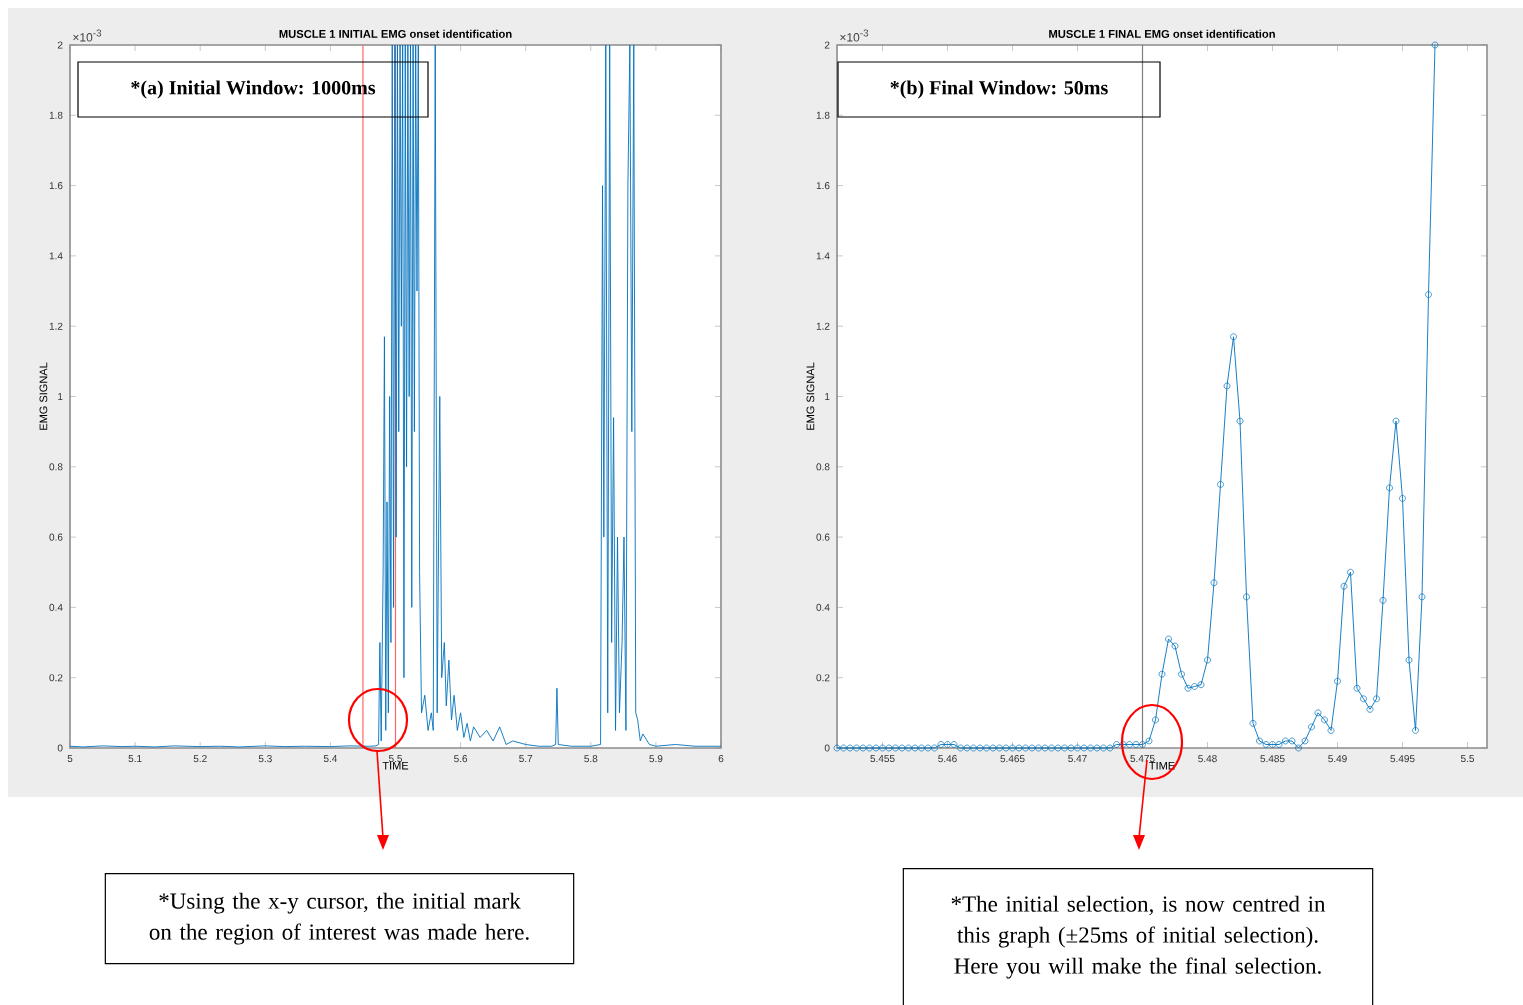 The height and width of the screenshot is (1005, 1523). Describe the element at coordinates (135, 759) in the screenshot. I see `x-tick-label: 5.1` at that location.